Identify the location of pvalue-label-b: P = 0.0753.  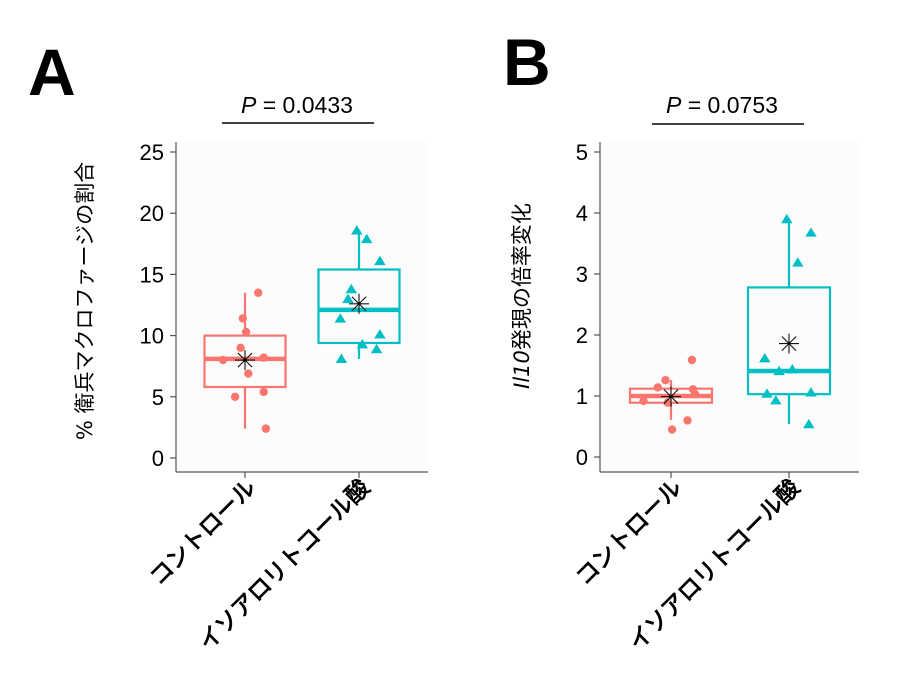
(722, 105).